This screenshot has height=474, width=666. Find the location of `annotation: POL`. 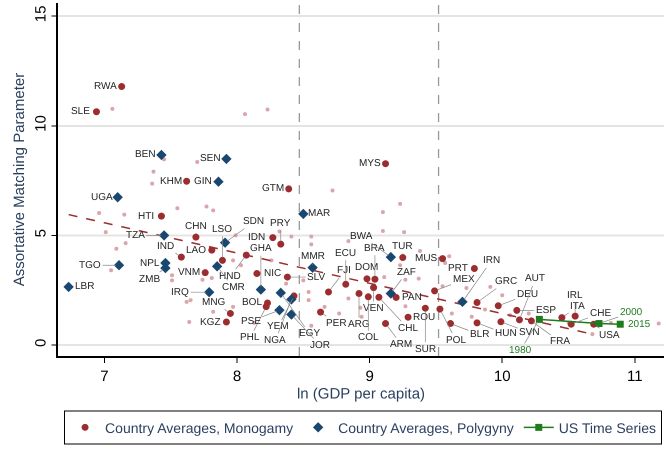

annotation: POL is located at coordinates (456, 340).